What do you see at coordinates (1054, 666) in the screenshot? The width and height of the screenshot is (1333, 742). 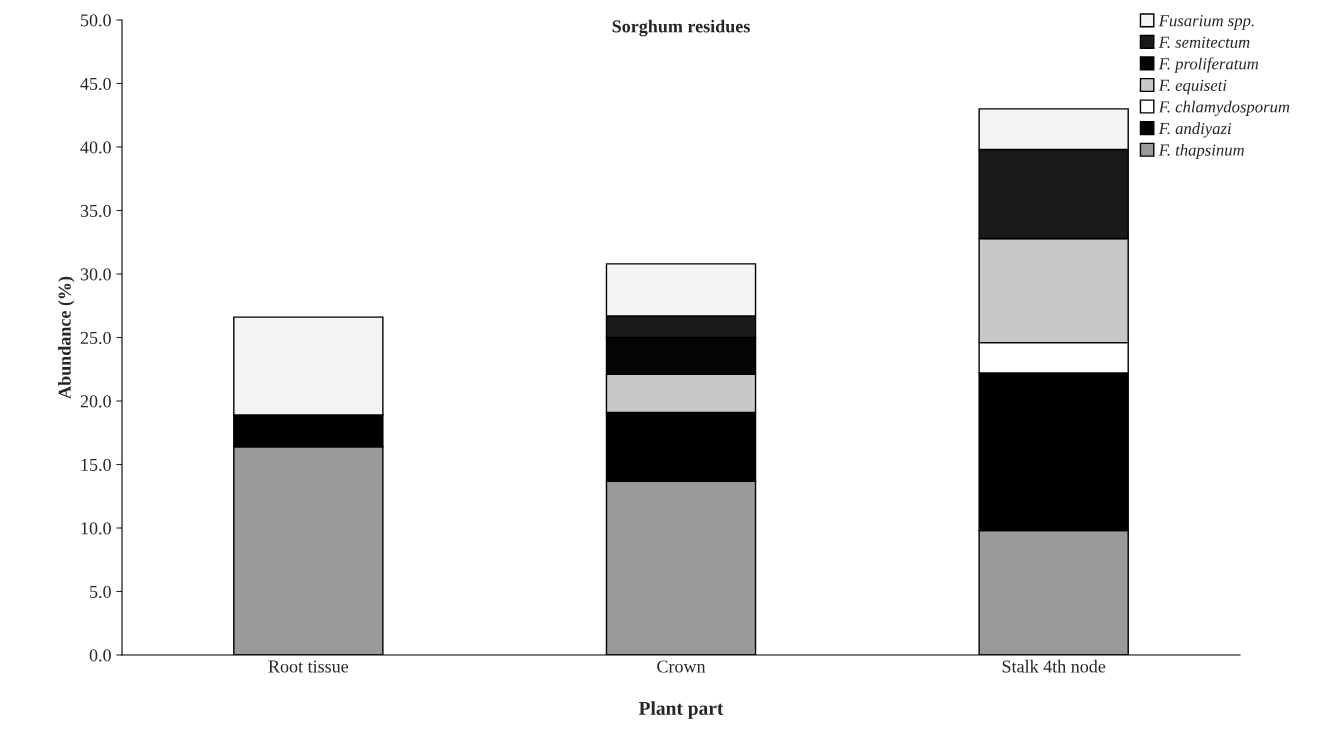 I see `x-tick-label: Stalk 4th node` at bounding box center [1054, 666].